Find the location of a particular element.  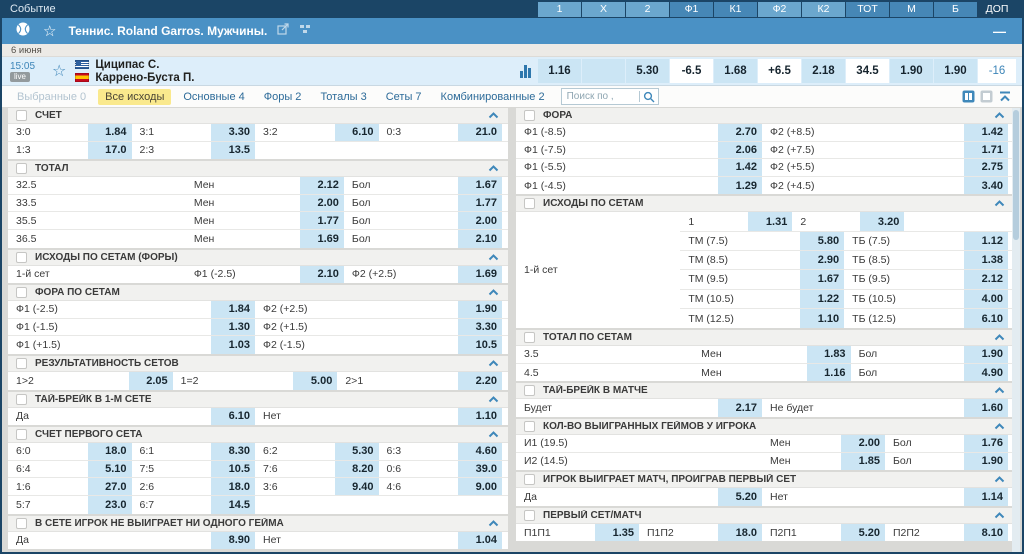

market-search-input is located at coordinates (600, 96).